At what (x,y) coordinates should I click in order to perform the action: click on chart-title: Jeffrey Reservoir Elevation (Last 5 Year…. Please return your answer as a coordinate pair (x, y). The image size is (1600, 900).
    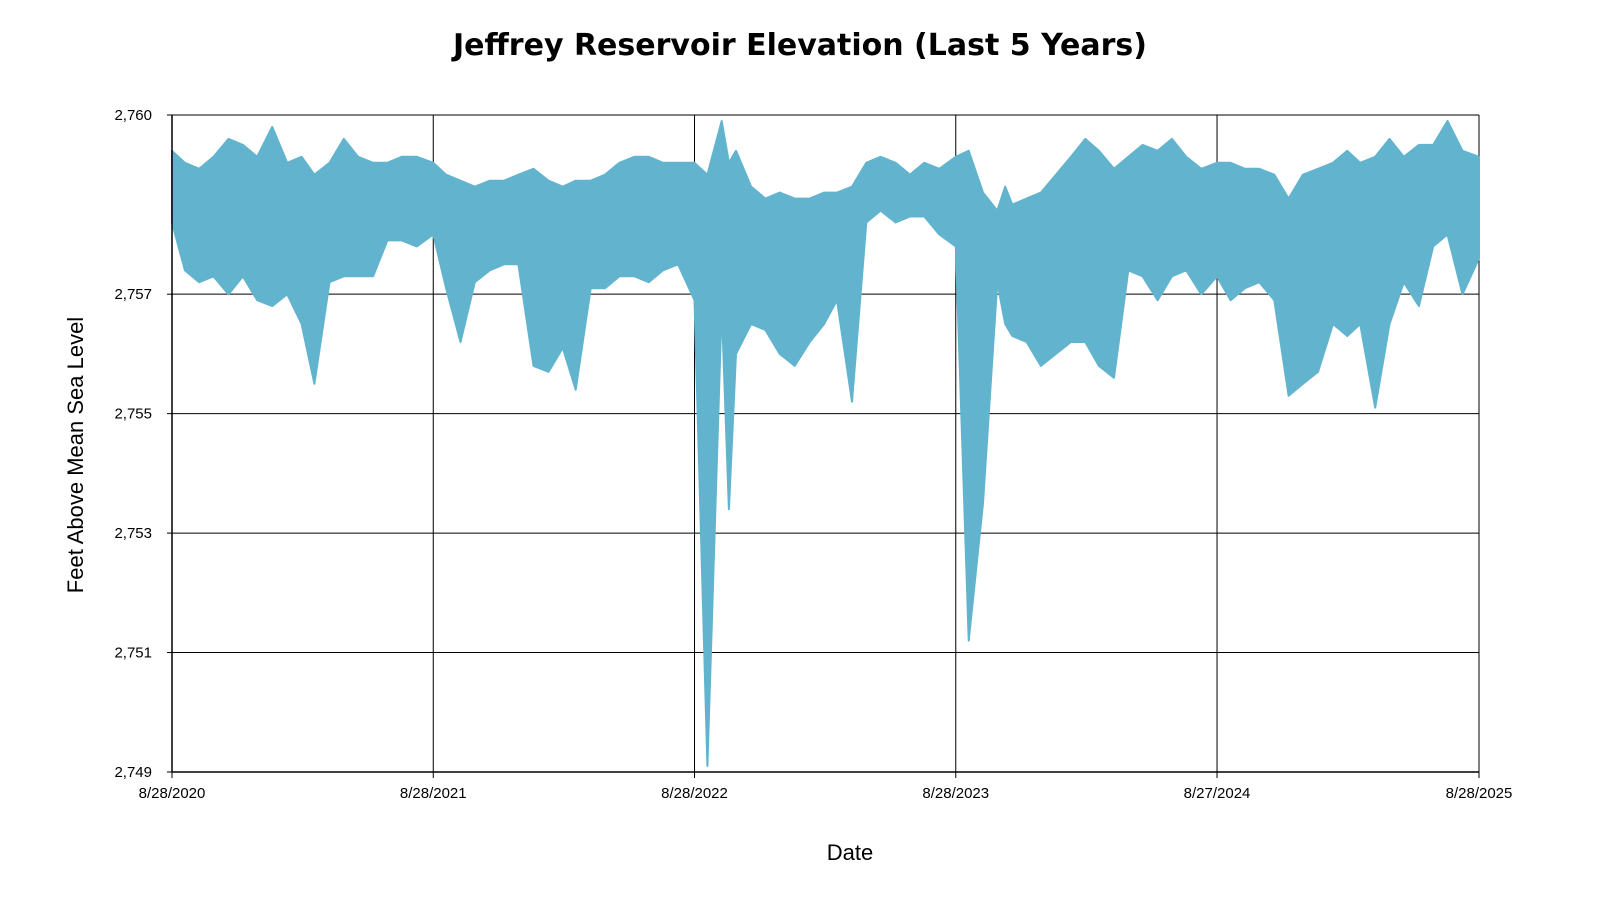
    Looking at the image, I should click on (800, 45).